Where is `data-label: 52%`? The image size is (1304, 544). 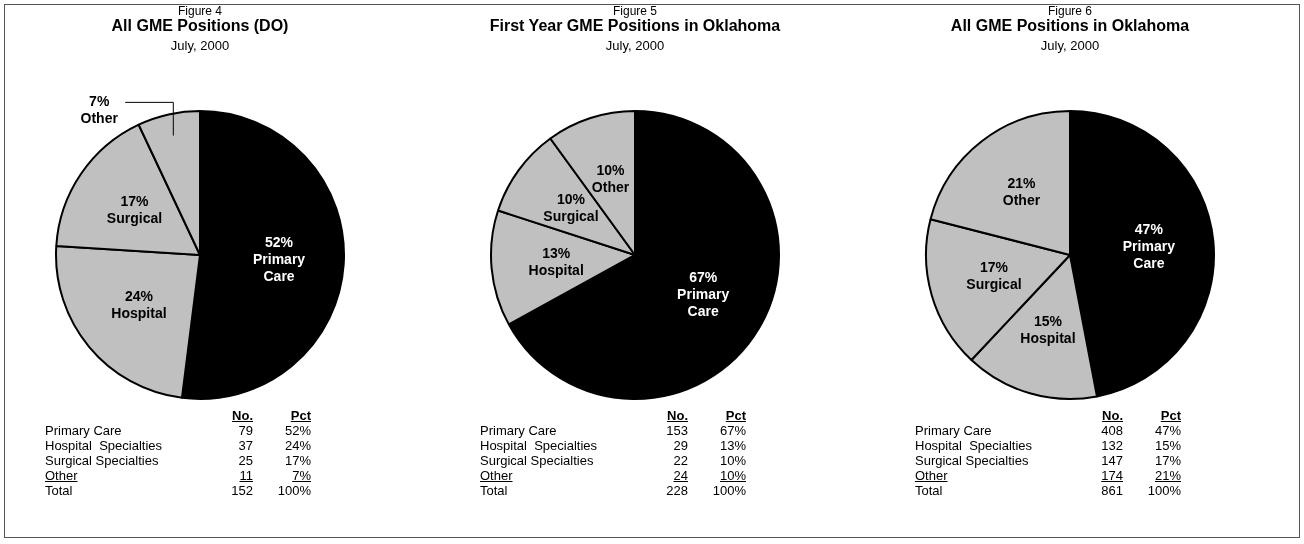
data-label: 52% is located at coordinates (279, 241).